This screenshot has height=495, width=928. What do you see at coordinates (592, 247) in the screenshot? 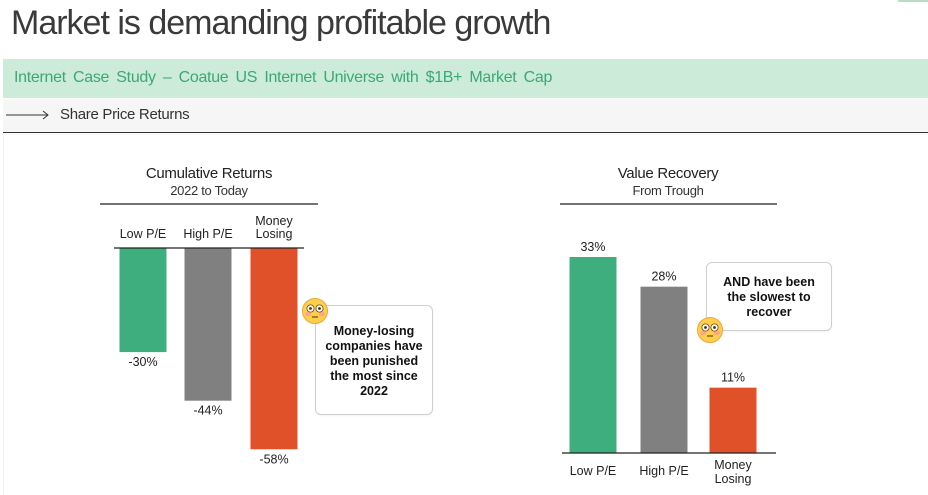
I see `data-label: 33%` at bounding box center [592, 247].